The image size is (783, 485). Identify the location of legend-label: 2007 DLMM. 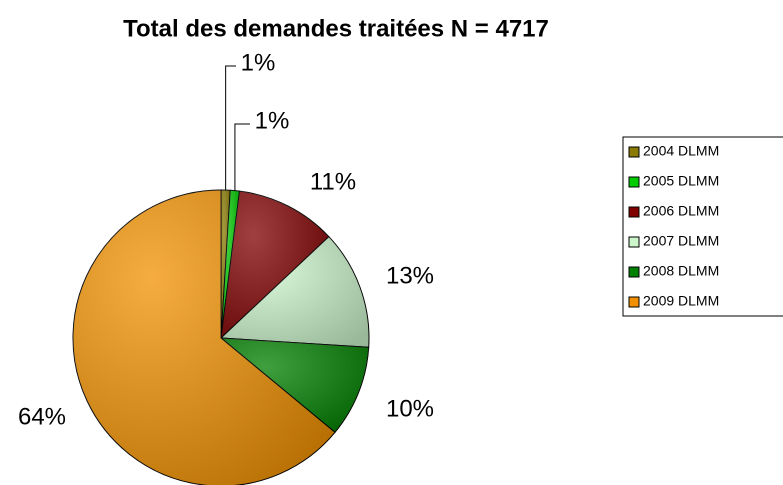
(681, 241).